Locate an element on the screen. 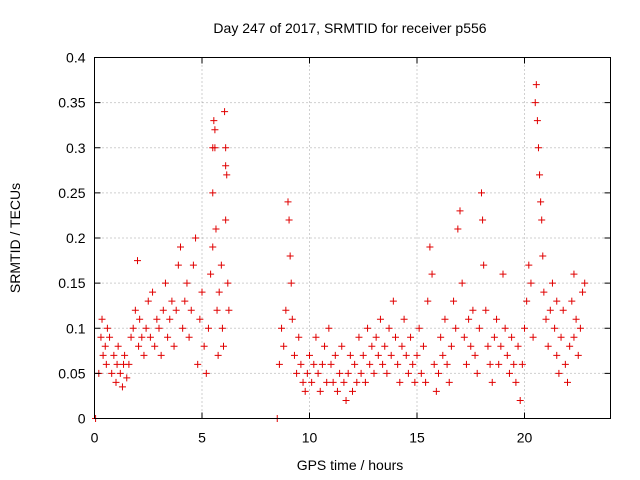 The height and width of the screenshot is (480, 640). y-tick-label: 0.4 is located at coordinates (76, 58).